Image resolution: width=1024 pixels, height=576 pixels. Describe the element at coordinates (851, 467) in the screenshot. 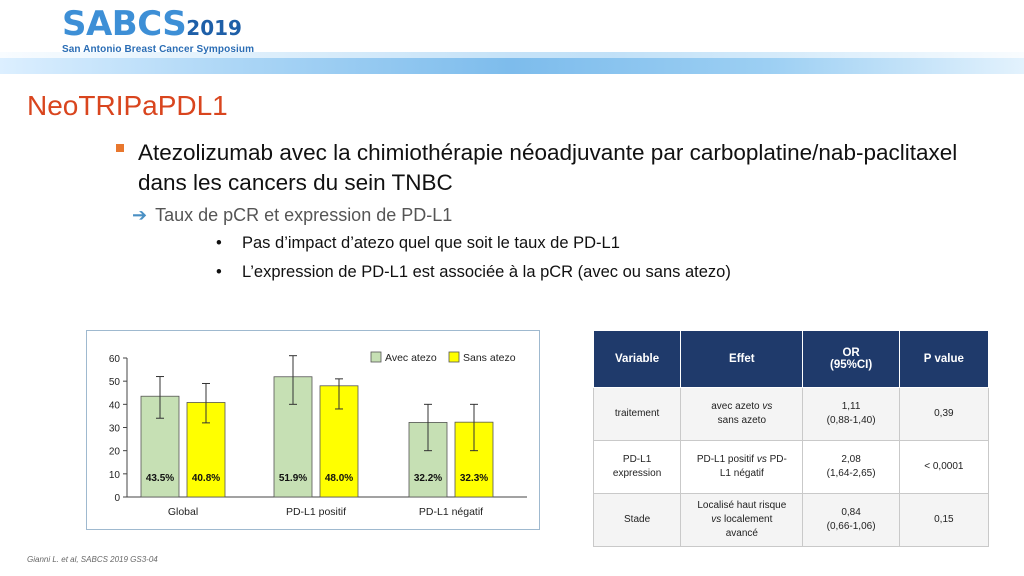

I see `table-cell: 2,08 (1,64-2,65)` at that location.